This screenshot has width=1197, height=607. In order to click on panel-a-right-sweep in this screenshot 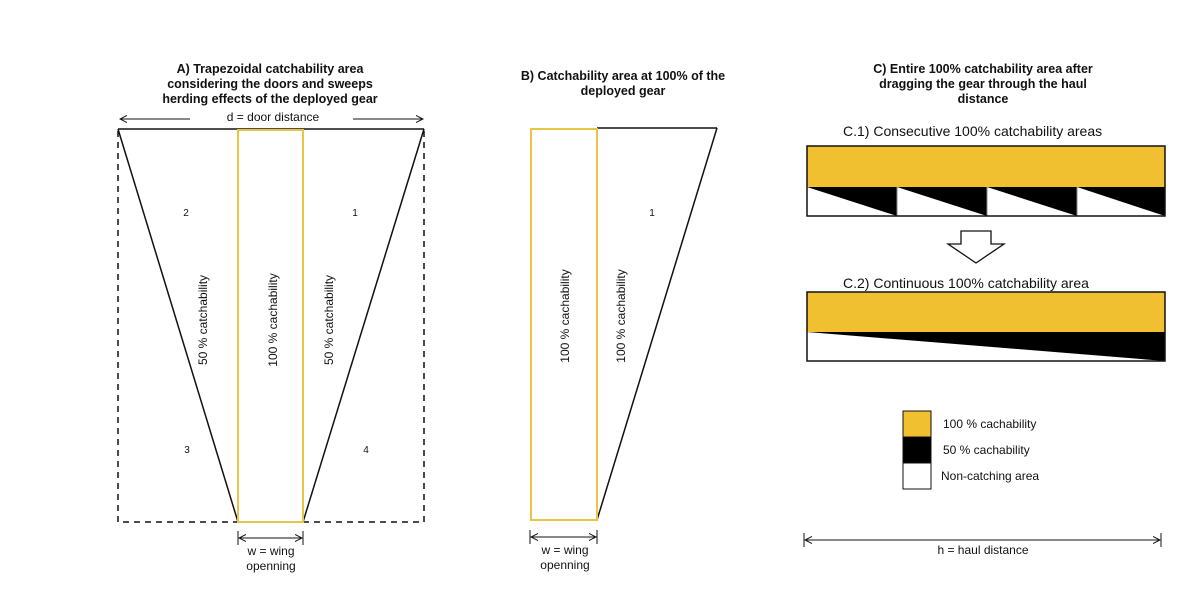, I will do `click(363, 325)`.